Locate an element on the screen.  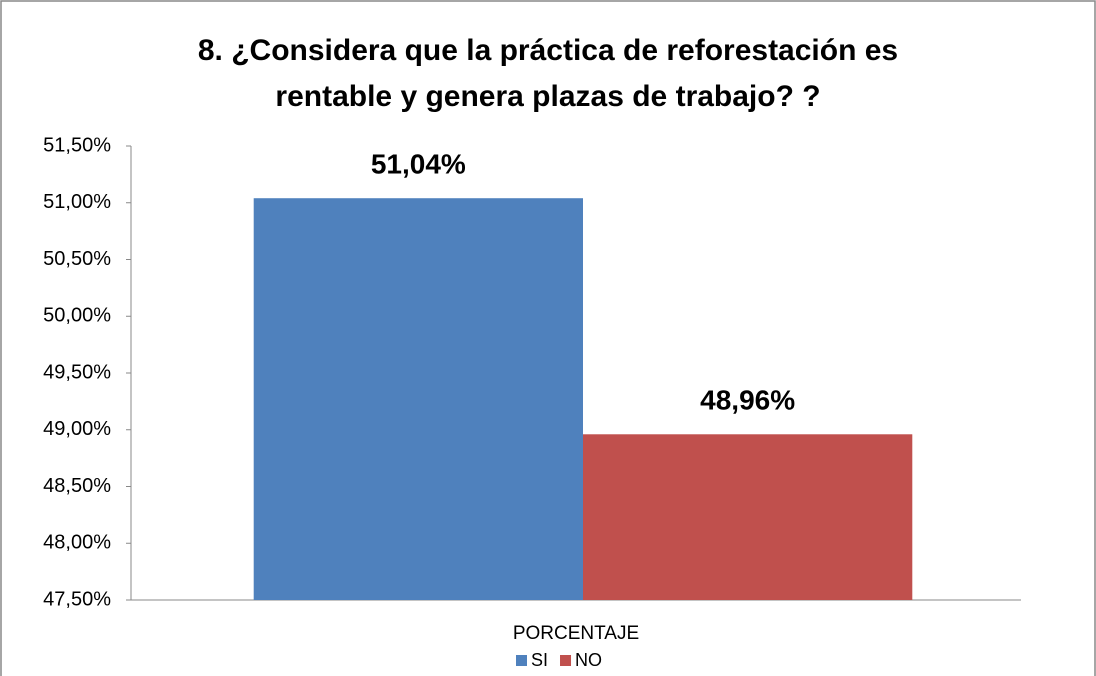
bar is located at coordinates (748, 517).